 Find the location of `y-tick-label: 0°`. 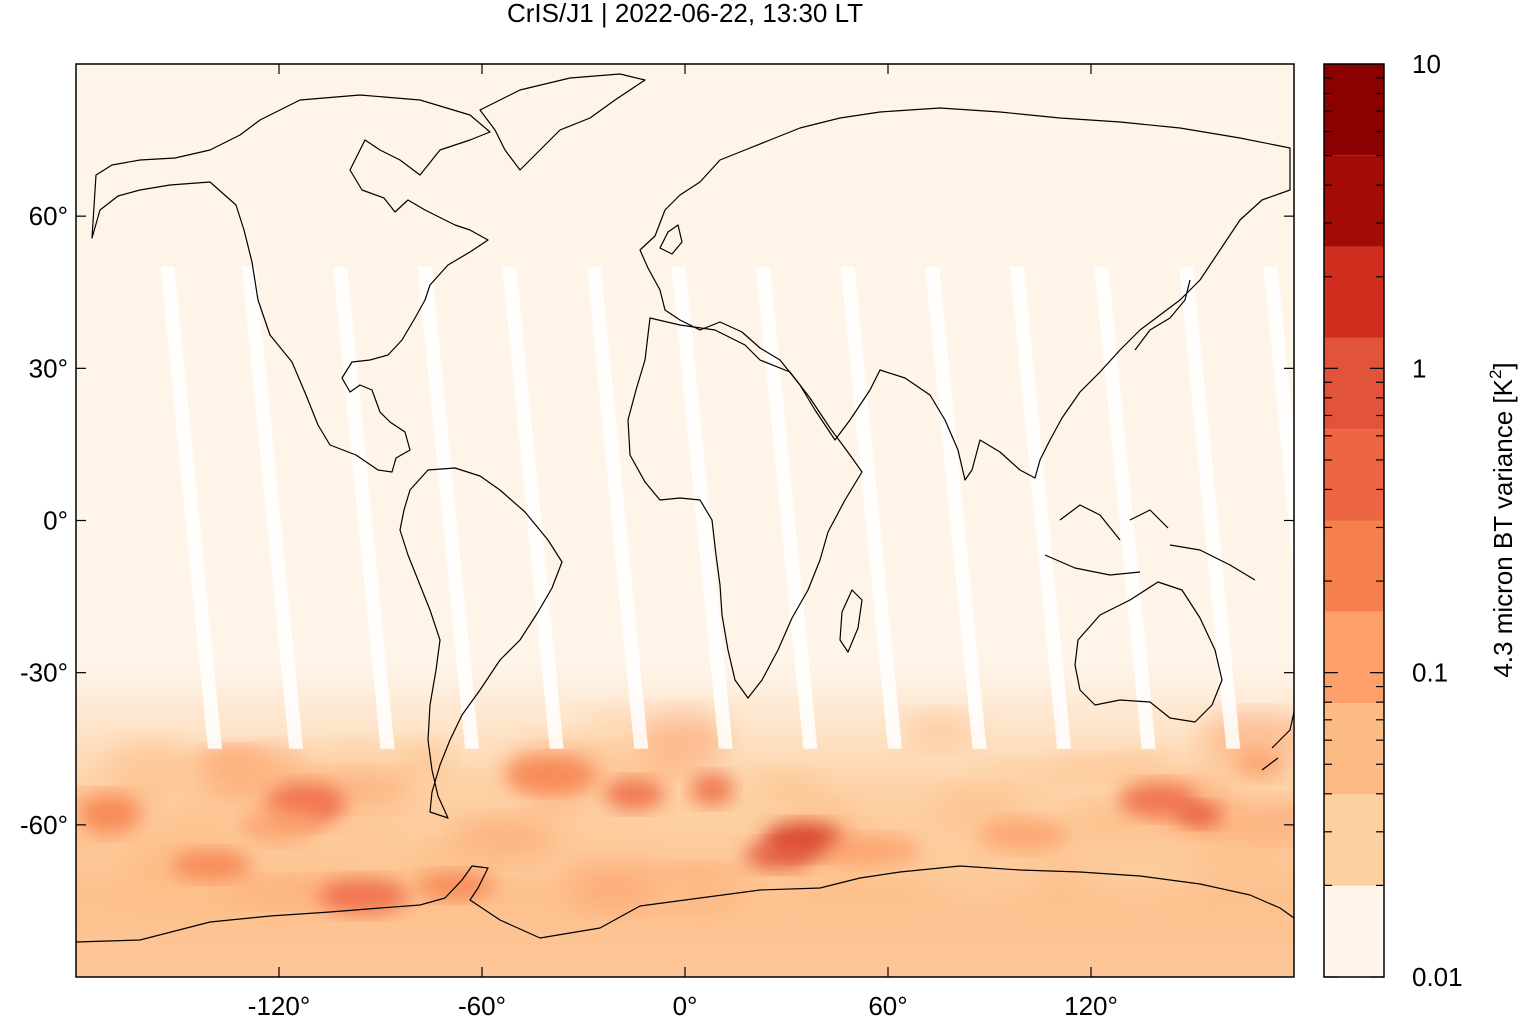

y-tick-label: 0° is located at coordinates (55, 521).